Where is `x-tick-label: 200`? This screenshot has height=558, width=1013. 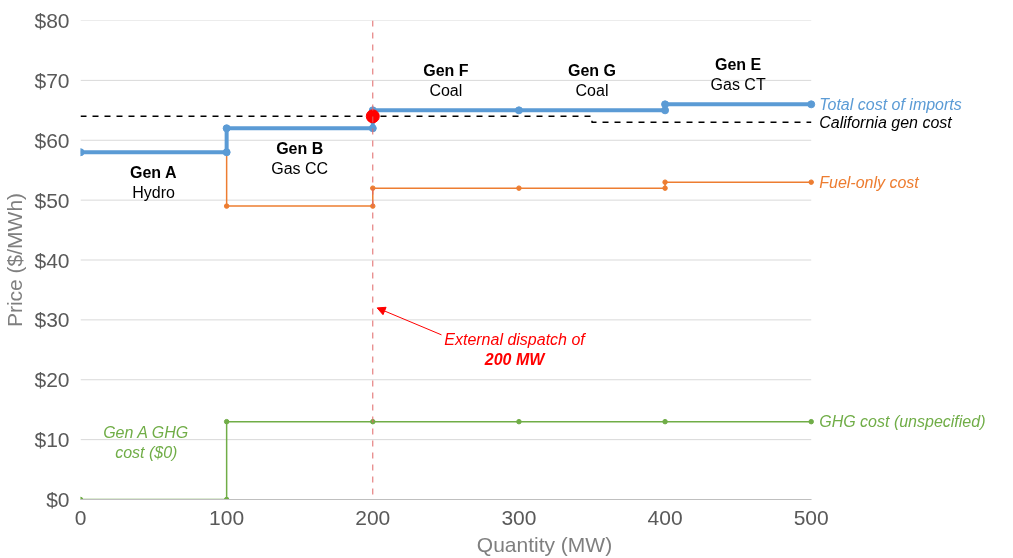 x-tick-label: 200 is located at coordinates (373, 517).